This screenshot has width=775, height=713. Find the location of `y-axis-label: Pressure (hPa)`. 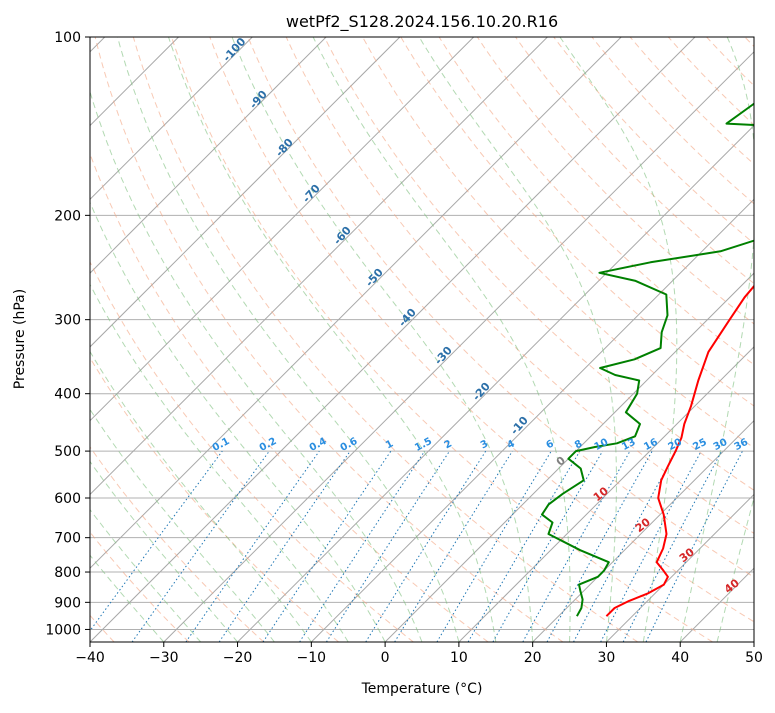

y-axis-label: Pressure (hPa) is located at coordinates (20, 339).